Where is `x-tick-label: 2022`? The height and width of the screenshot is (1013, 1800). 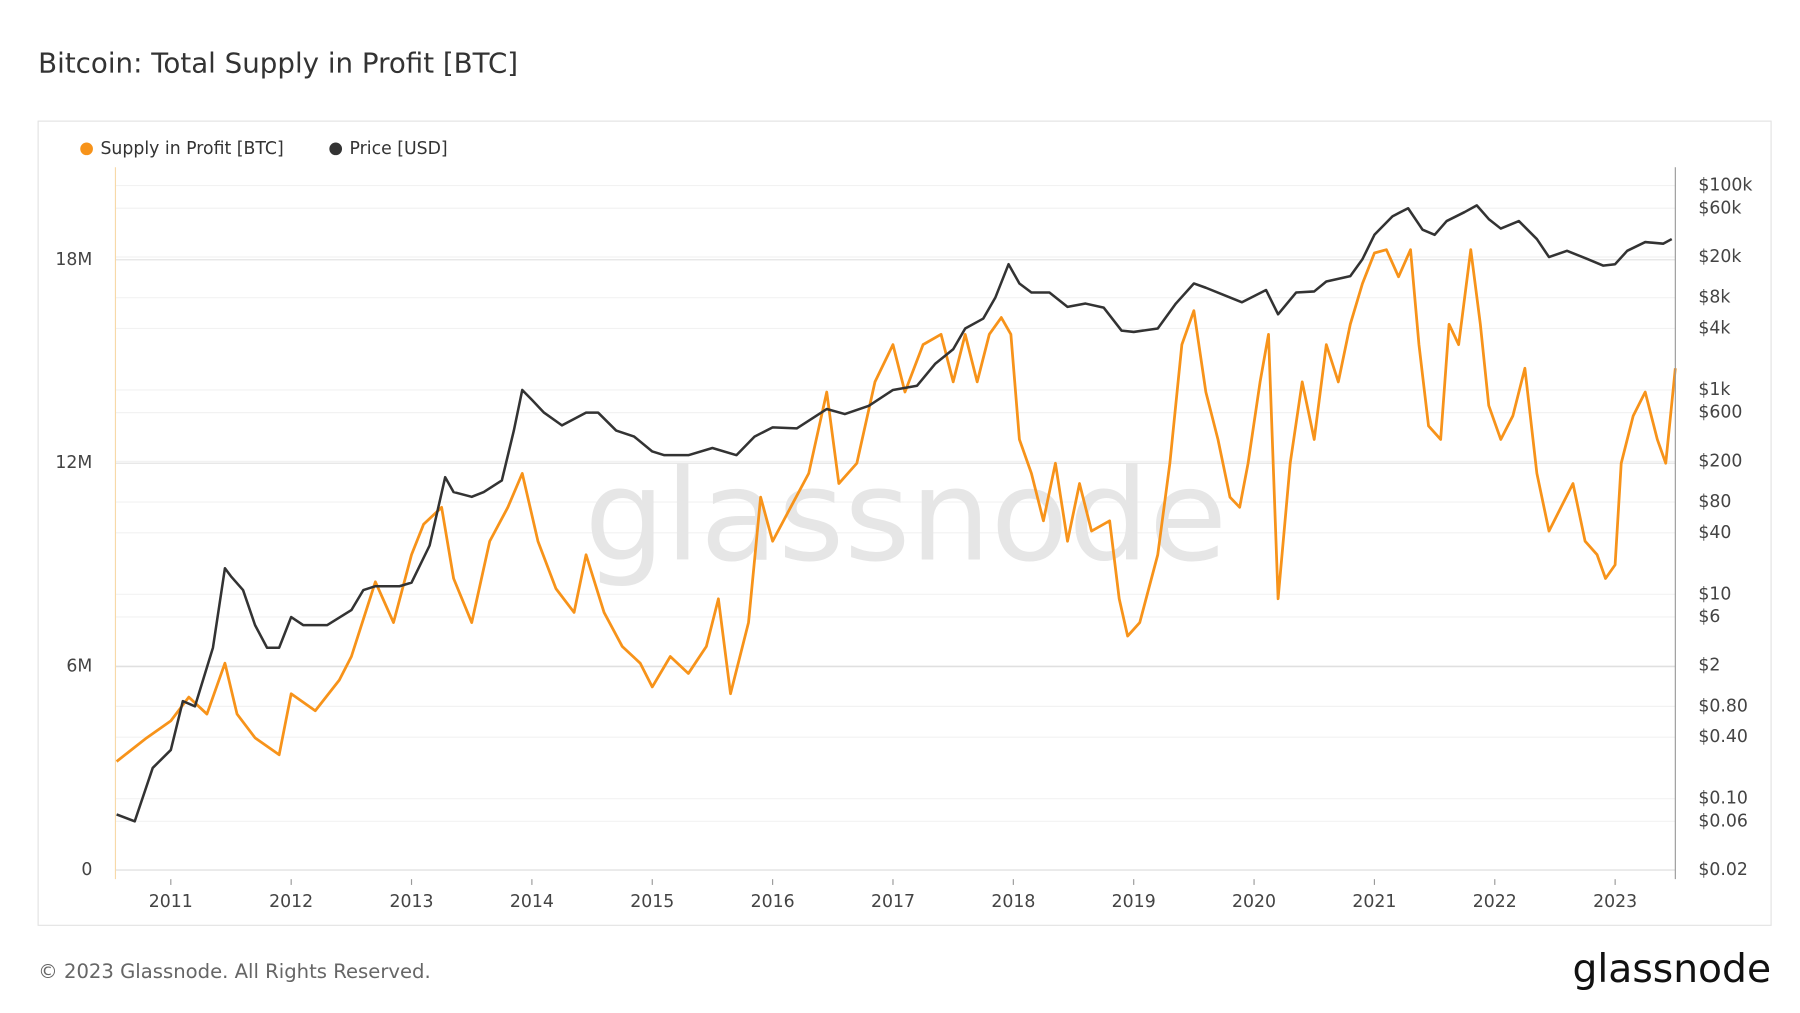 x-tick-label: 2022 is located at coordinates (1495, 902).